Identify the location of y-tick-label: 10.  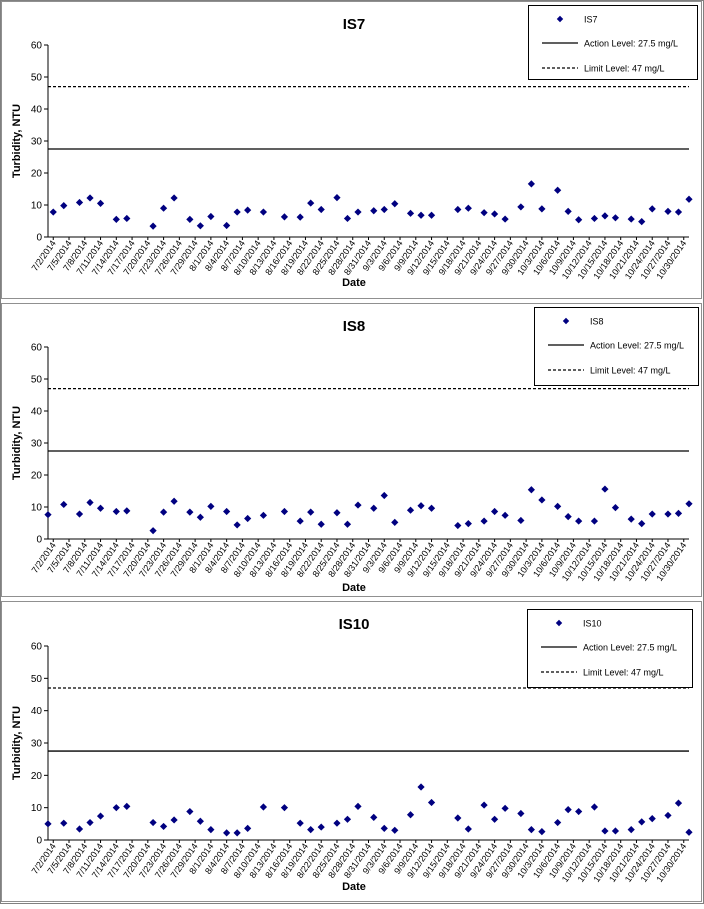
(37, 808).